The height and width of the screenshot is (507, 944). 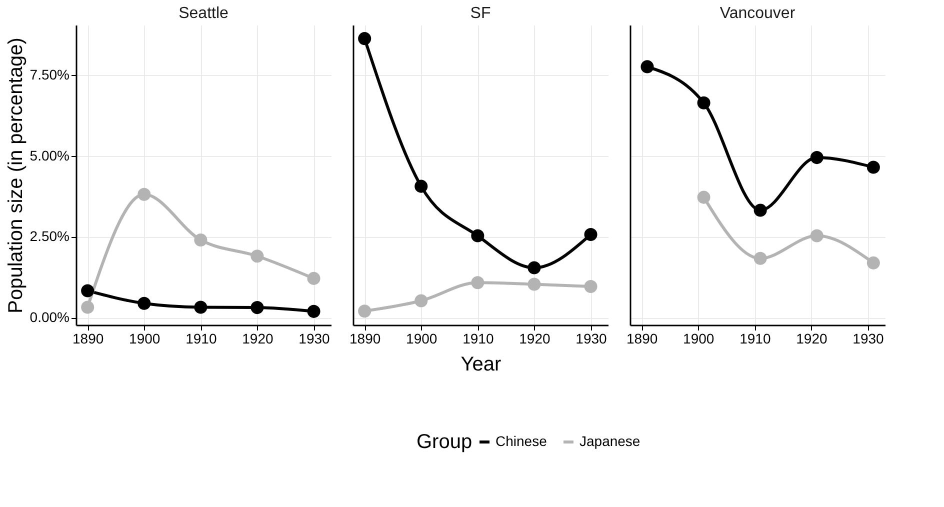 I want to click on y-tick-label: 2.50%, so click(x=50, y=236).